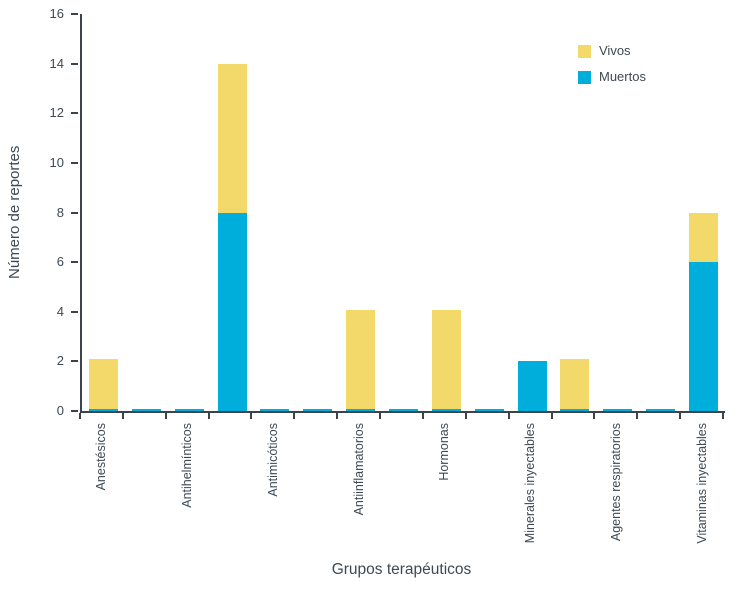 Image resolution: width=737 pixels, height=591 pixels. Describe the element at coordinates (530, 483) in the screenshot. I see `x-tick-label: Minerales inyectables` at that location.